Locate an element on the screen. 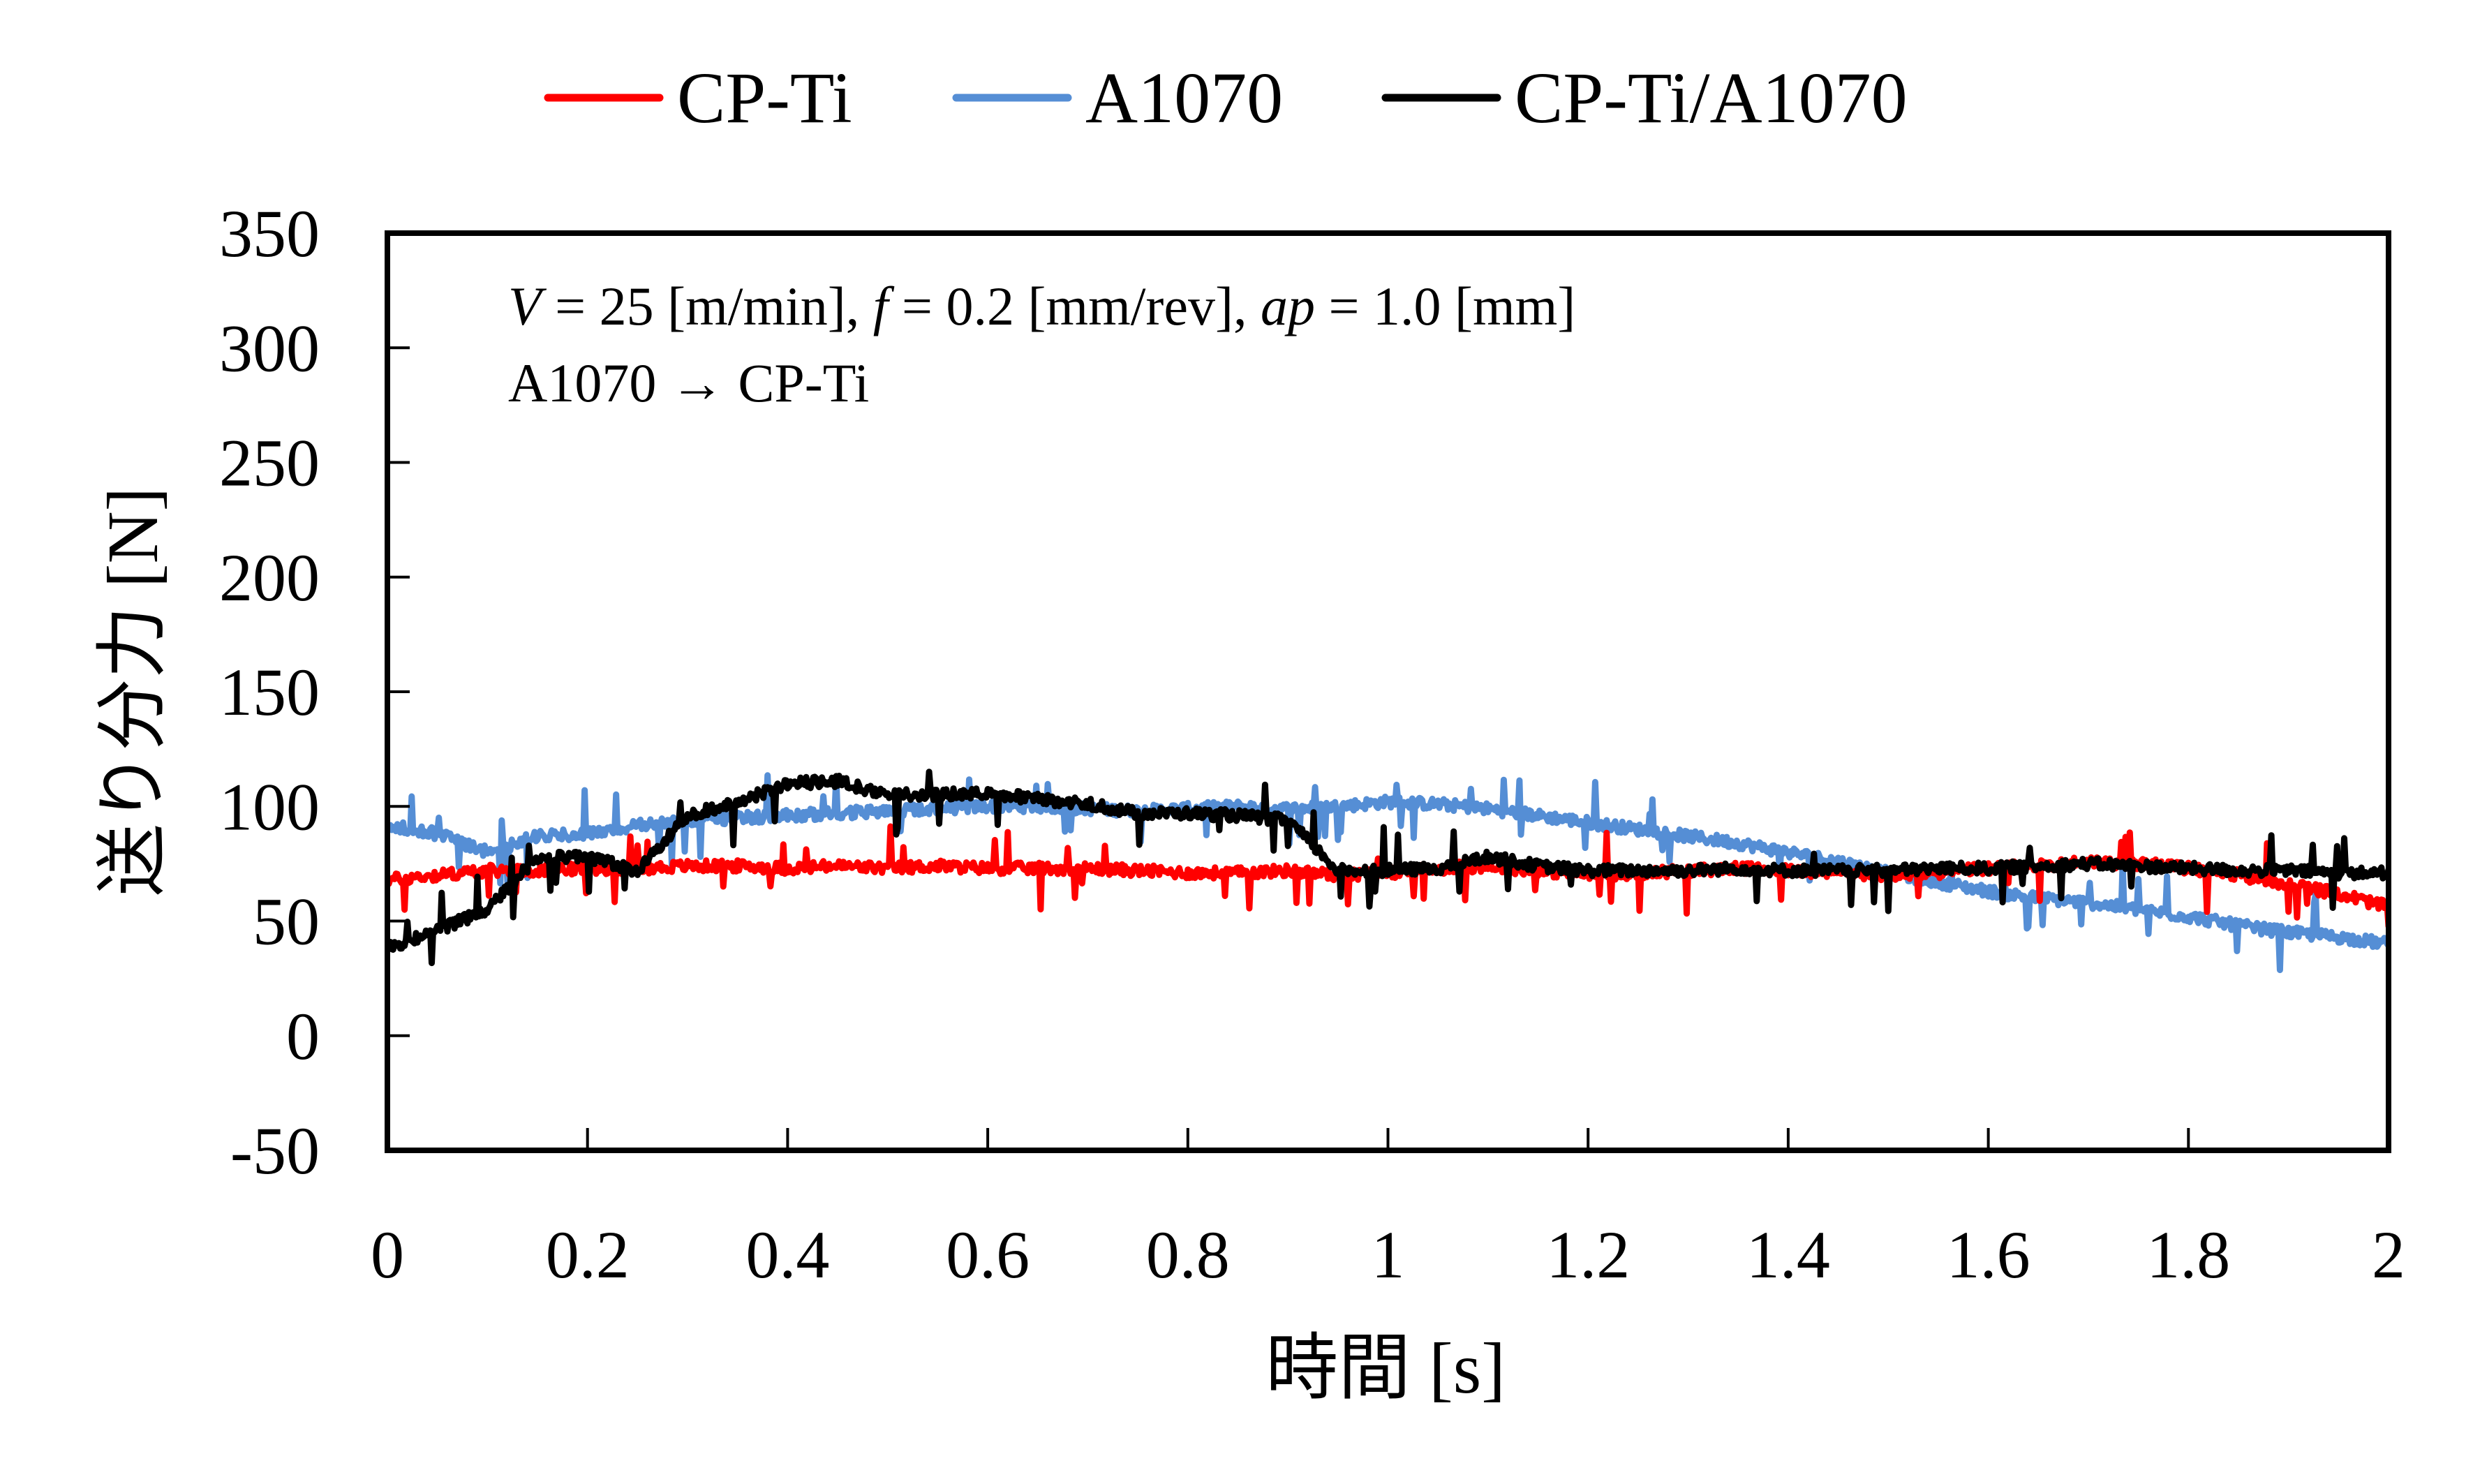 The image size is (2473, 1484). y-axis-tick-labels: -50 0 50 100 150 200 250 300 350 is located at coordinates (269, 692).